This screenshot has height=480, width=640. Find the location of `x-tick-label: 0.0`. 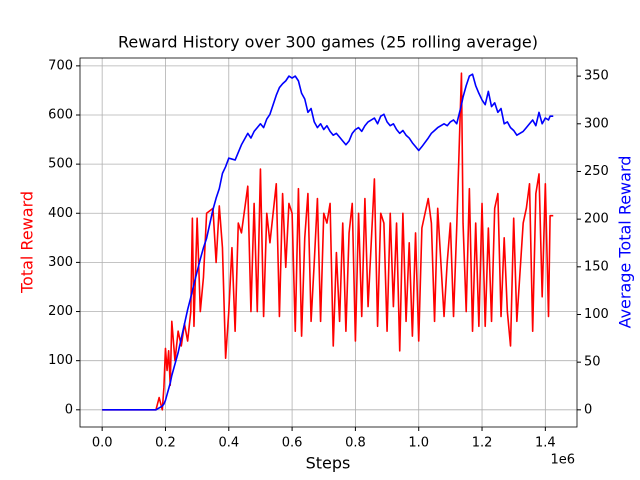

x-tick-label: 0.0 is located at coordinates (102, 443).